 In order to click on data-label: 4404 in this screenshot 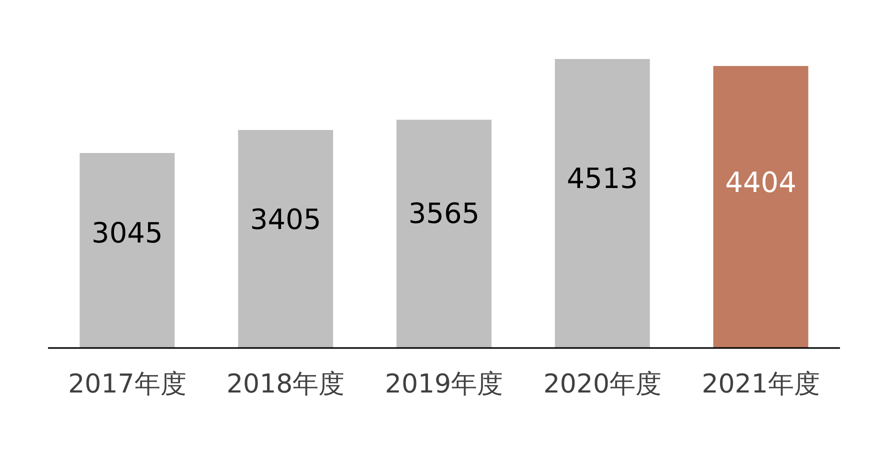, I will do `click(760, 183)`.